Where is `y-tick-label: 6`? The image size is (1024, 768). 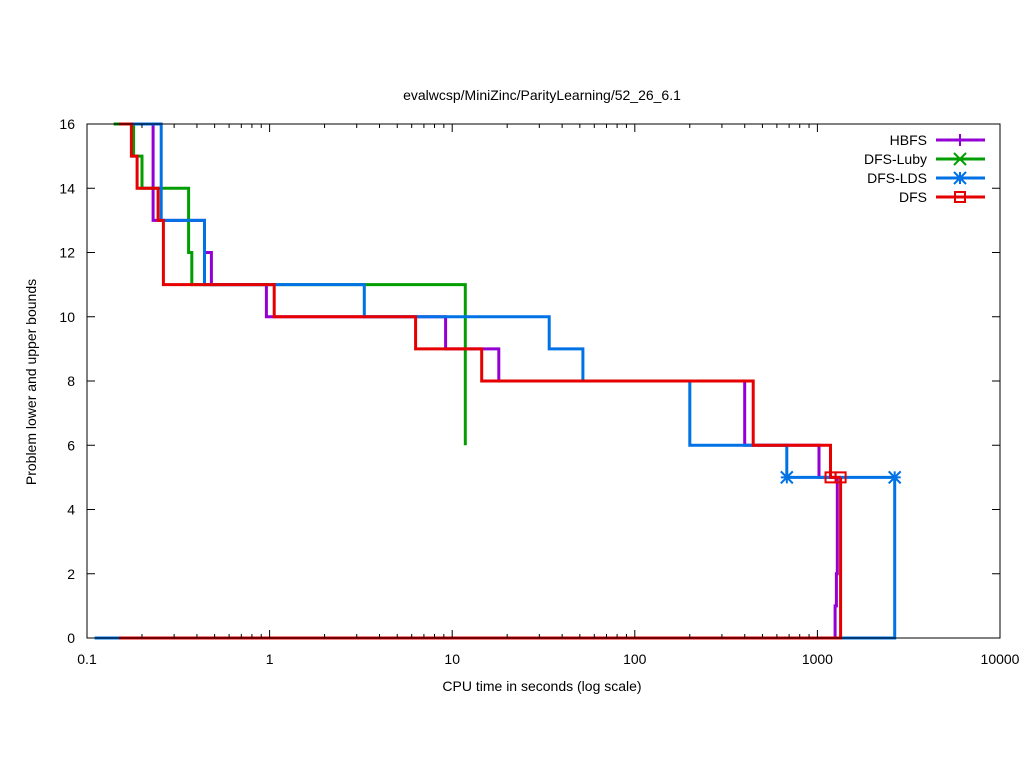
y-tick-label: 6 is located at coordinates (71, 445).